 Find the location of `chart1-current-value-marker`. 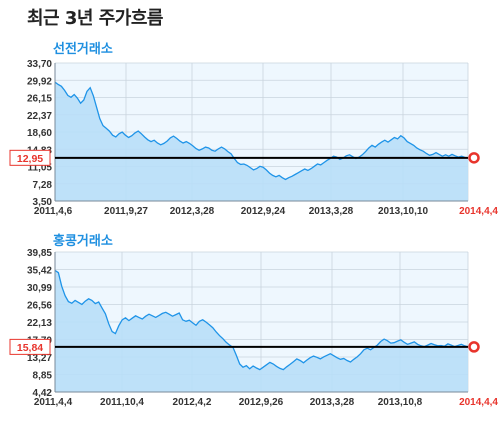

chart1-current-value-marker is located at coordinates (474, 158).